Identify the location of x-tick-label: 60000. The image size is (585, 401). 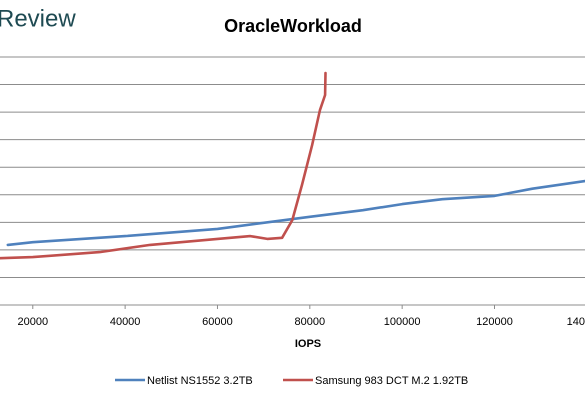
(217, 322).